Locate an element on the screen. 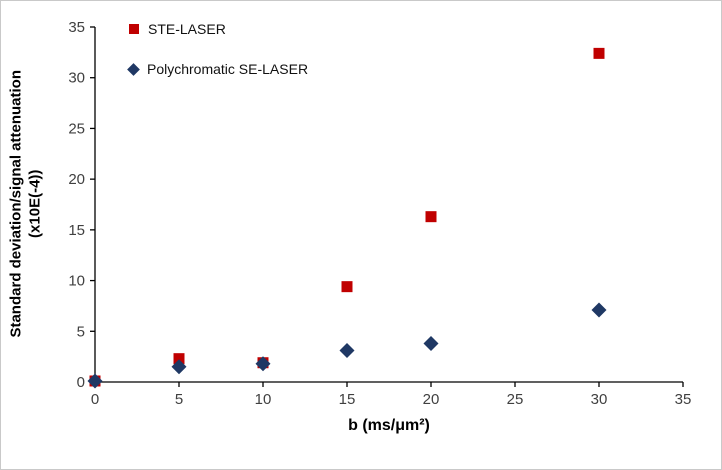  x-tick-label: 0 is located at coordinates (95, 399).